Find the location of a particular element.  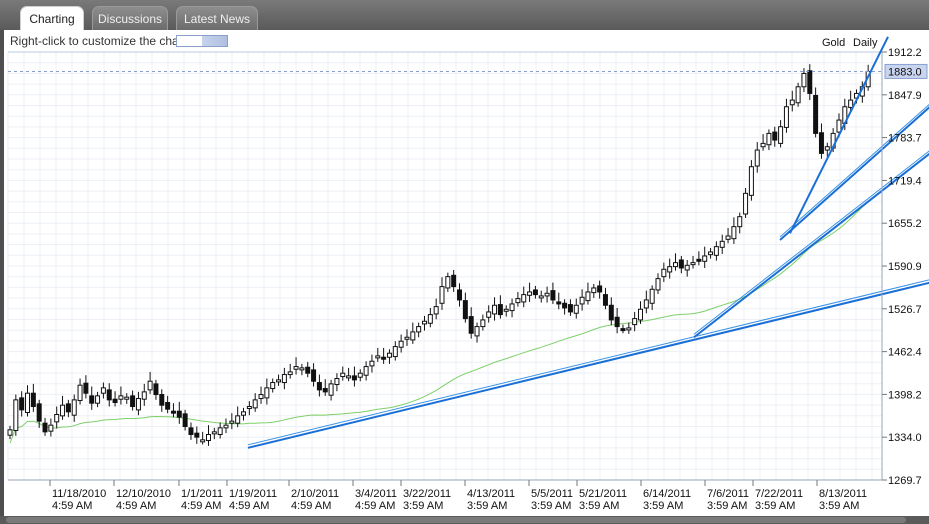

x-tick-date: 7/6/2011 is located at coordinates (728, 494).